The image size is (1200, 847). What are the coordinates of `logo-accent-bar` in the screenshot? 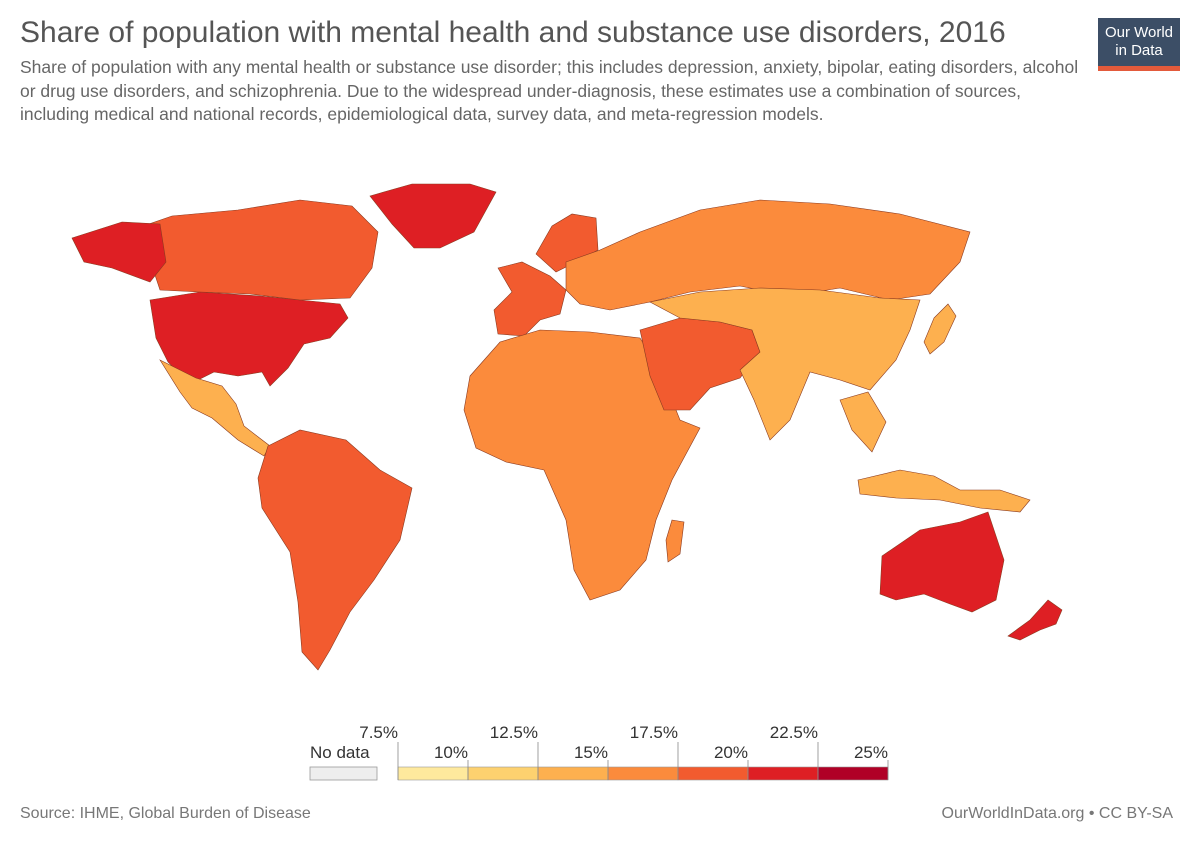 It's located at (1139, 68).